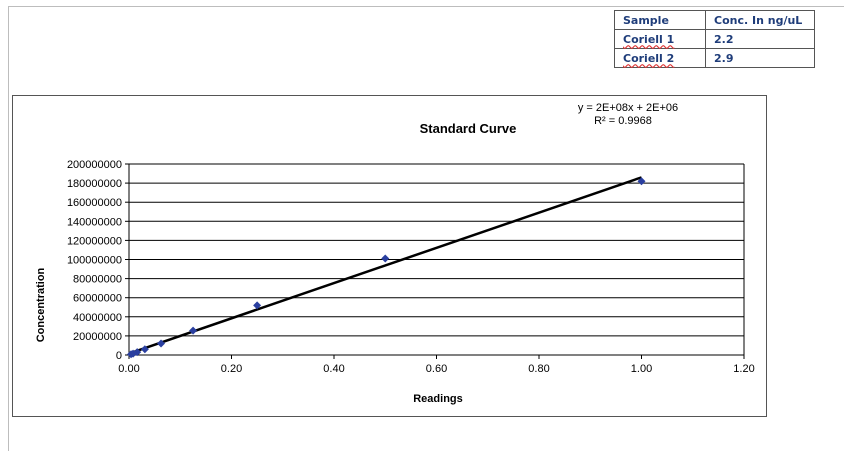 This screenshot has height=451, width=844. Describe the element at coordinates (94, 261) in the screenshot. I see `y-tick-label: 100000000` at that location.